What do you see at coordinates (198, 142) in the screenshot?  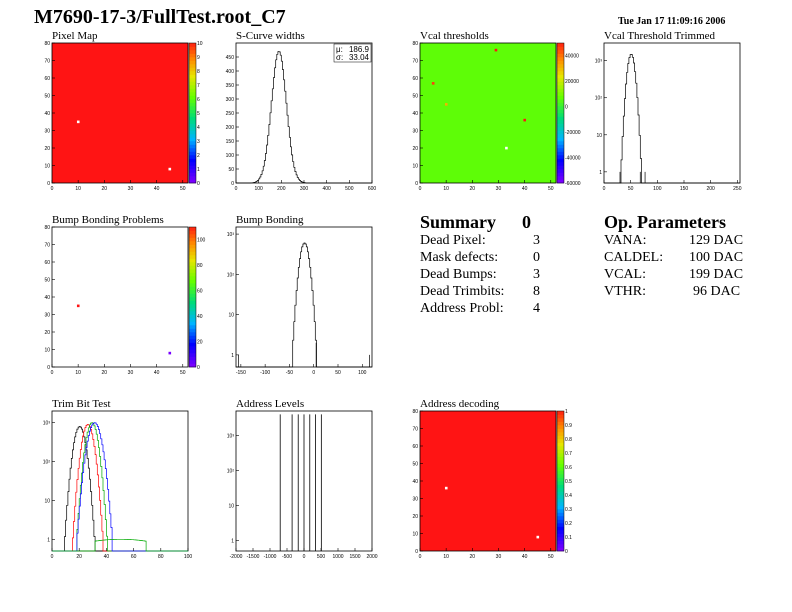 I see `colorbar-label: 3` at bounding box center [198, 142].